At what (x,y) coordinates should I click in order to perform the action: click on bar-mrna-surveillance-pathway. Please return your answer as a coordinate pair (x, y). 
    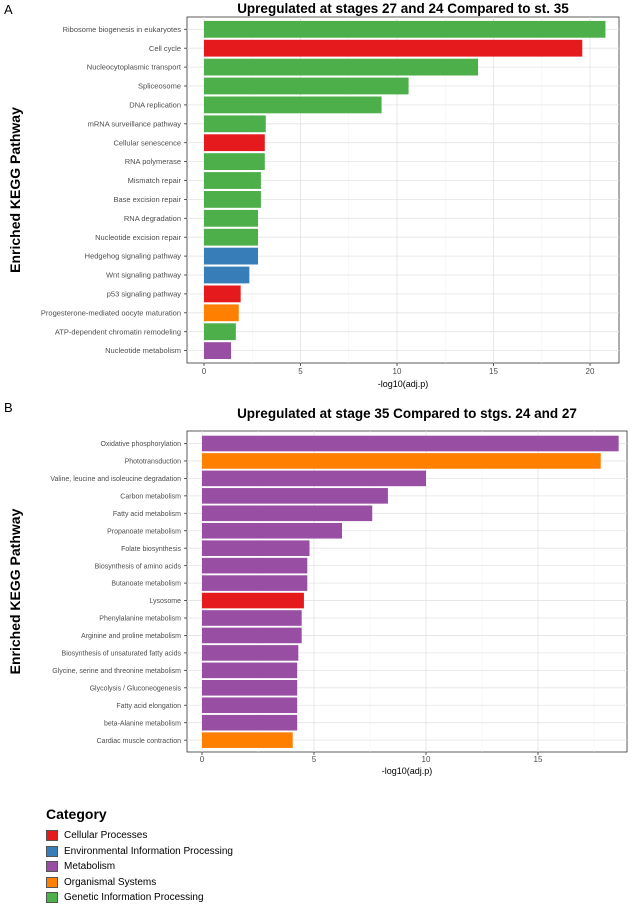
    Looking at the image, I should click on (235, 124).